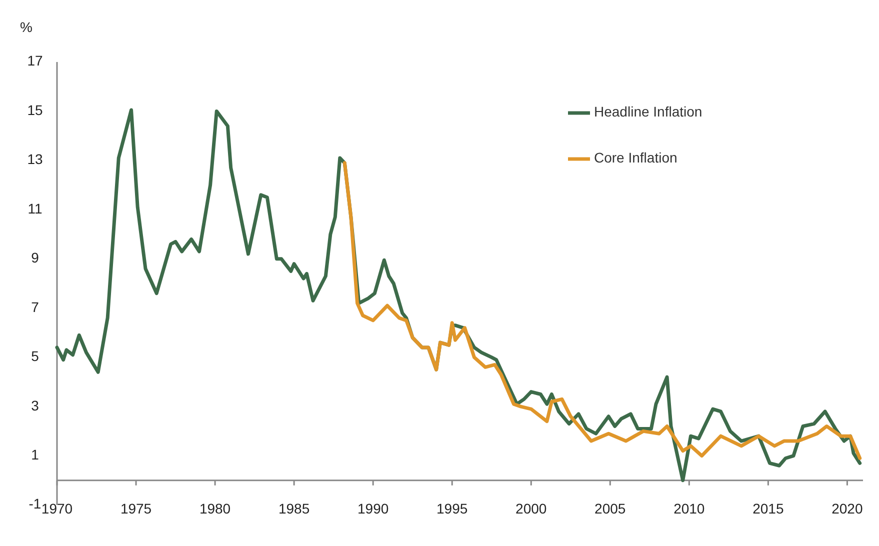 This screenshot has width=879, height=546. What do you see at coordinates (610, 508) in the screenshot?
I see `x-tick-label: 2005` at bounding box center [610, 508].